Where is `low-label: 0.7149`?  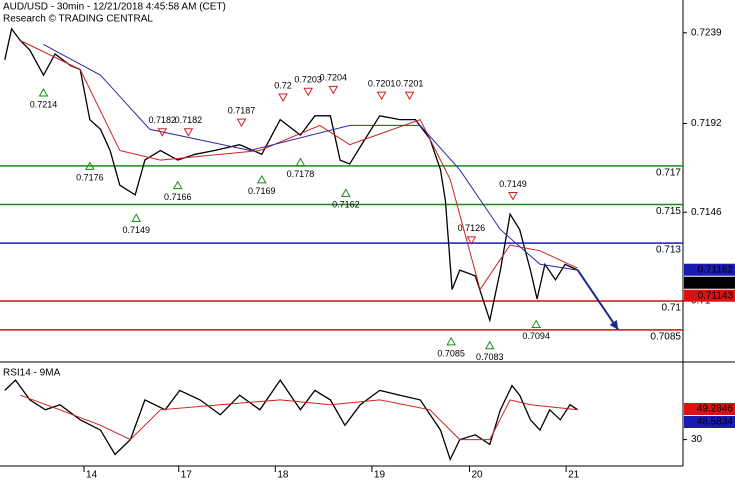
low-label: 0.7149 is located at coordinates (136, 230).